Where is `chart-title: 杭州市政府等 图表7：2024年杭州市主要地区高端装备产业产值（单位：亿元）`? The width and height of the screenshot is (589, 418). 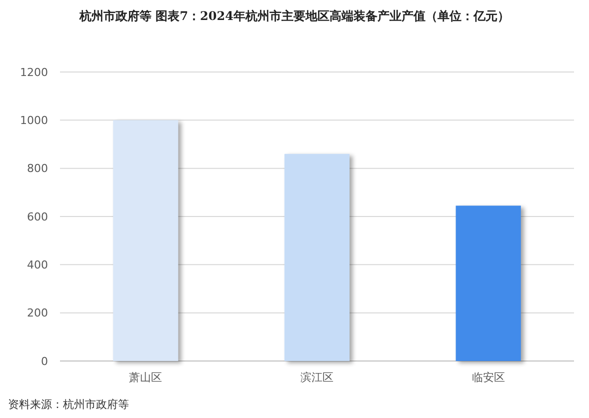 chart-title: 杭州市政府等 图表7：2024年杭州市主要地区高端装备产业产值（单位：亿元） is located at coordinates (294, 16).